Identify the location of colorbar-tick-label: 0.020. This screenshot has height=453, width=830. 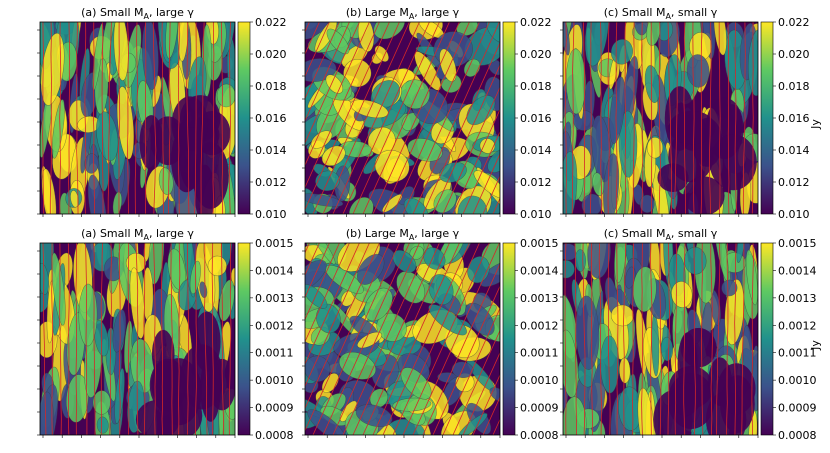
(536, 54).